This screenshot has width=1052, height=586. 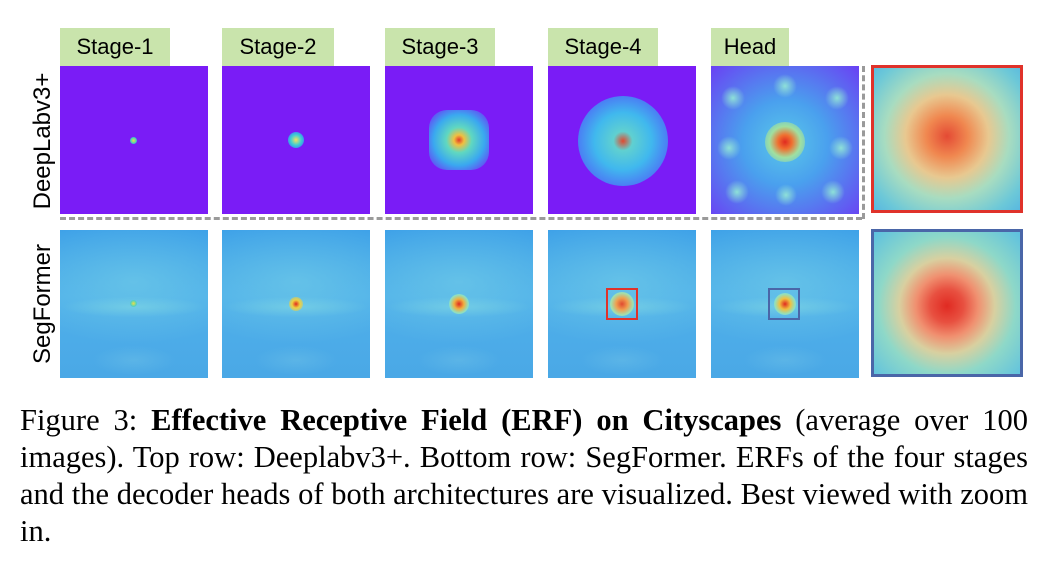 What do you see at coordinates (622, 140) in the screenshot?
I see `deeplab-stage-4-erf` at bounding box center [622, 140].